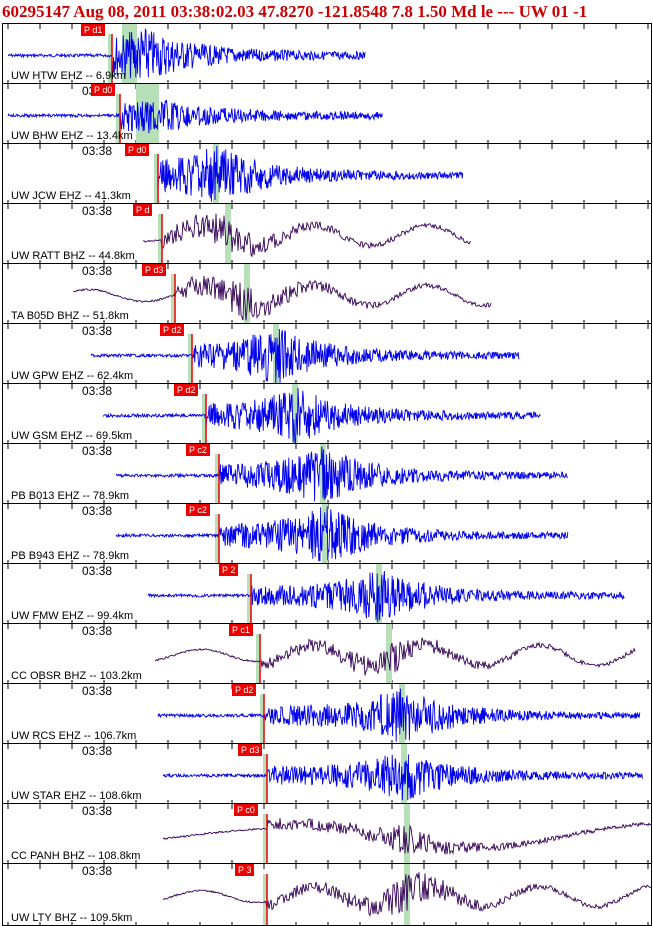 This screenshot has width=653, height=926. I want to click on station-label: PB B943 EHZ -- 78.9km, so click(70, 556).